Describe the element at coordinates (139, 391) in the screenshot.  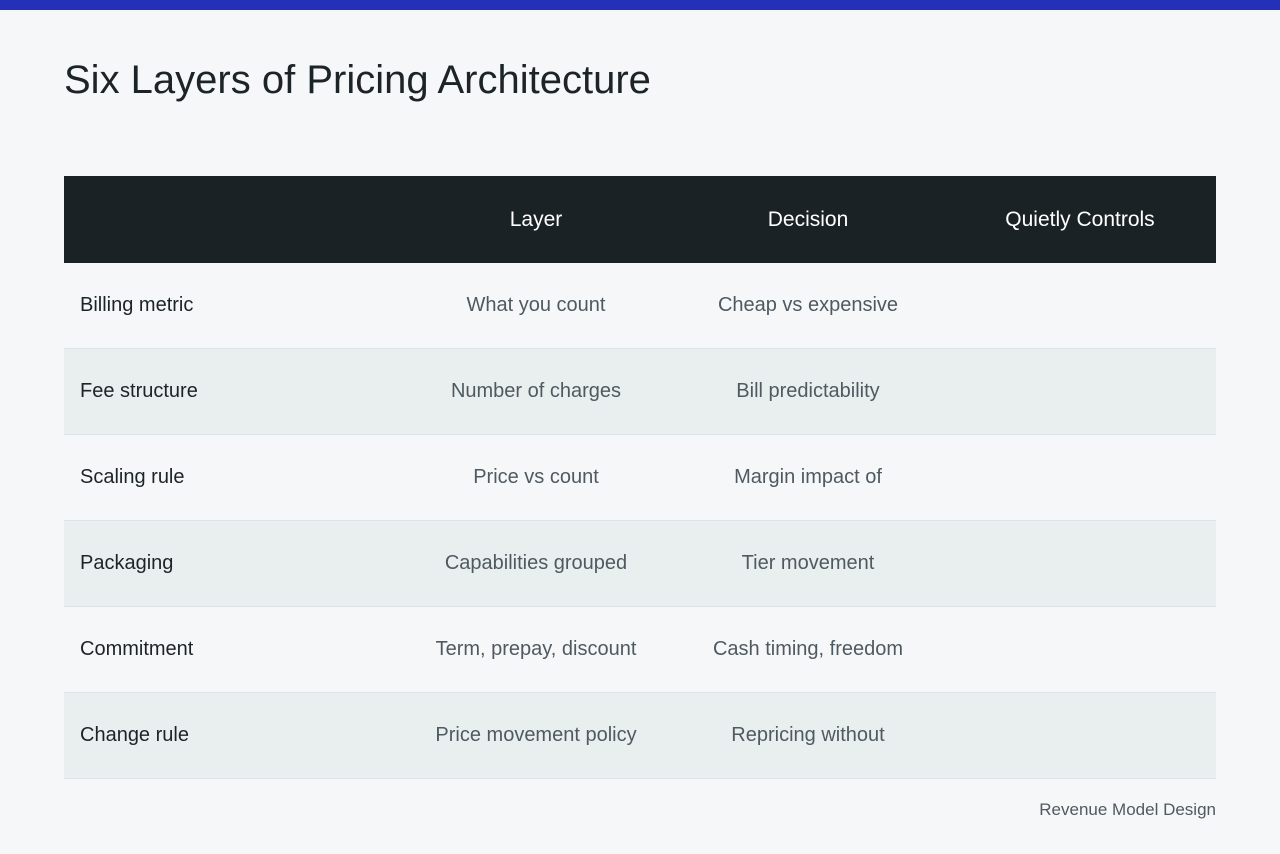
I see `row-label: Fee structure` at that location.